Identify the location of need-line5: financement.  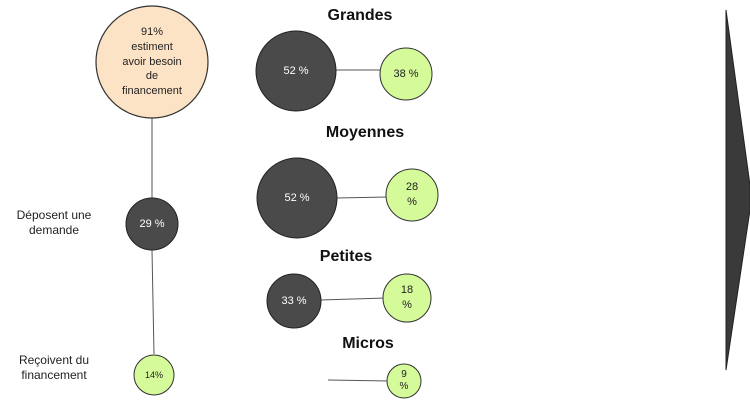
(152, 91).